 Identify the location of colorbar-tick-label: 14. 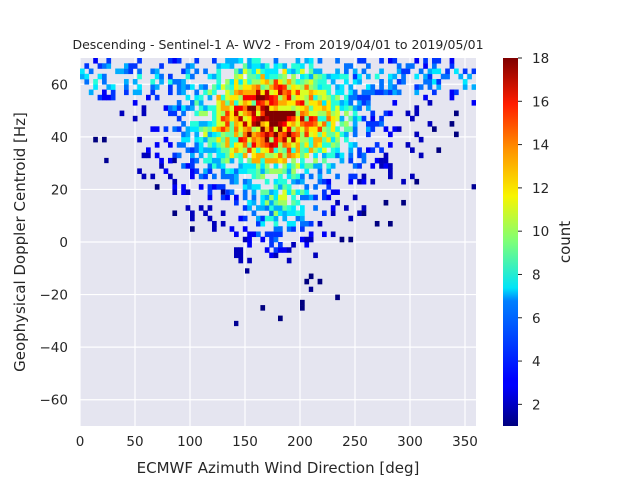
(540, 146).